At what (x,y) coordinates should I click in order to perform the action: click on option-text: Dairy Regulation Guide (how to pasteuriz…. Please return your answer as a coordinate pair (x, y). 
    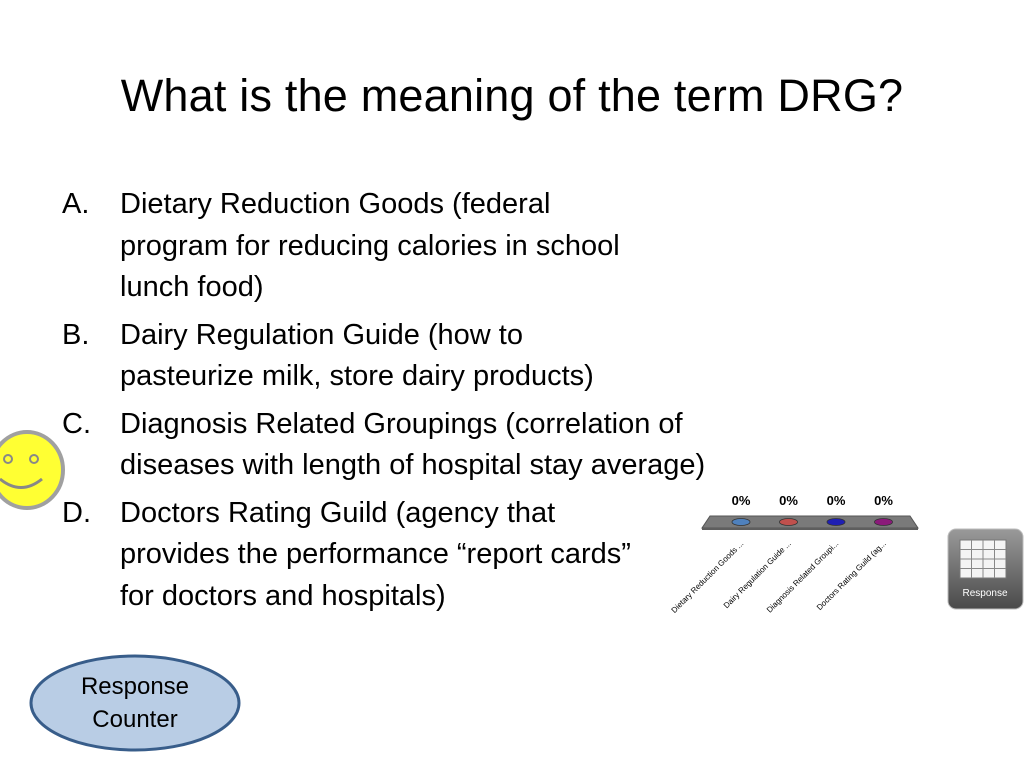
    Looking at the image, I should click on (357, 355).